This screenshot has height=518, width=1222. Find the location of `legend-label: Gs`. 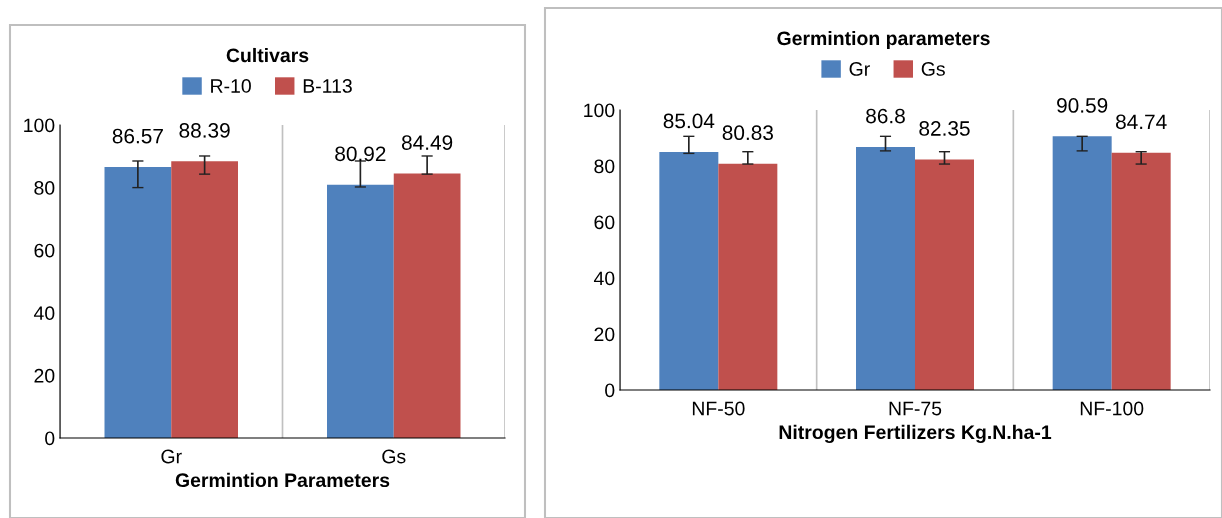

legend-label: Gs is located at coordinates (933, 69).